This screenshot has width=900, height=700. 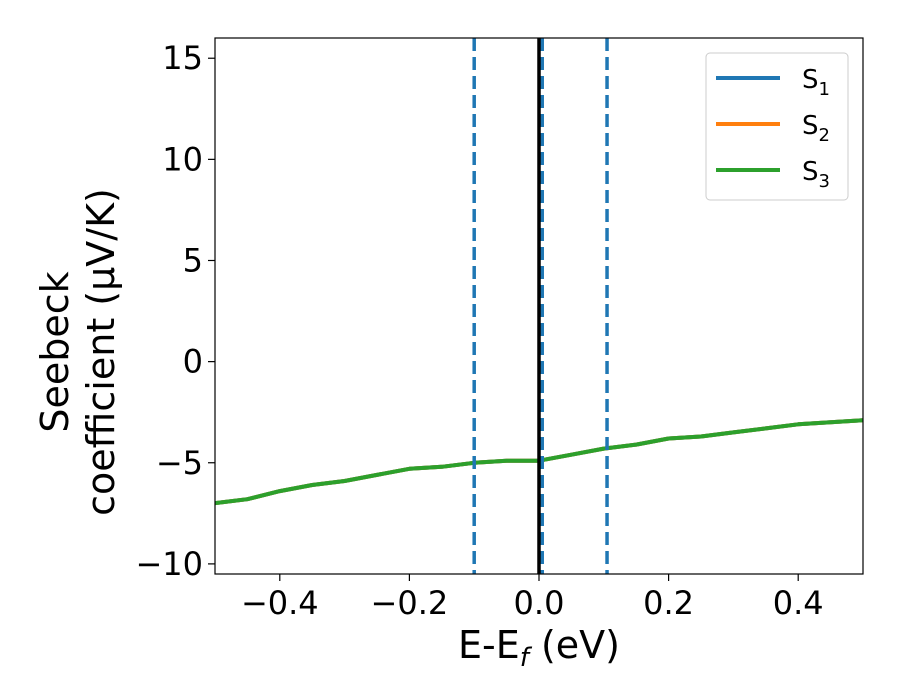 I want to click on x-tick-label: −0.4, so click(x=280, y=603).